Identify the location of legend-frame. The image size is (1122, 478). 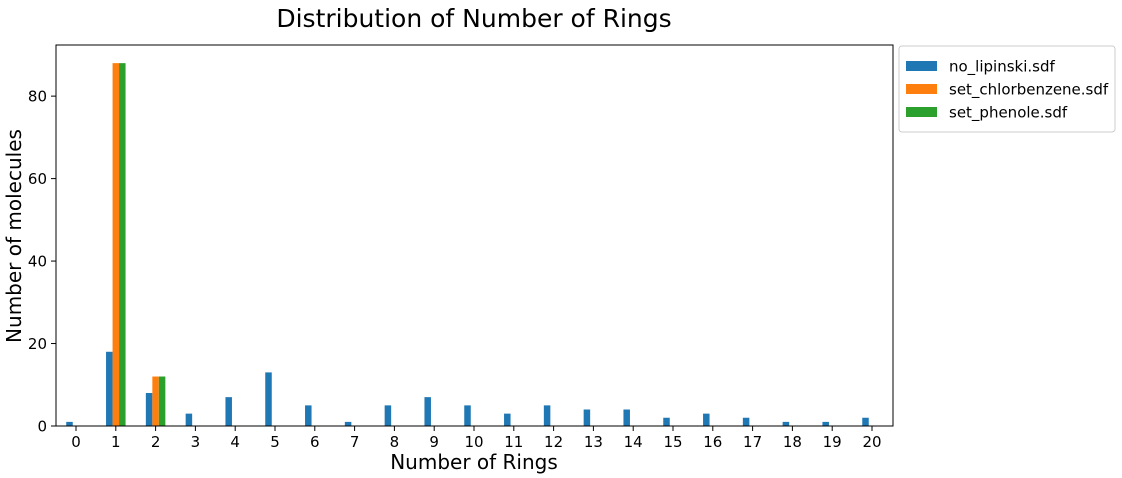
(1007, 89).